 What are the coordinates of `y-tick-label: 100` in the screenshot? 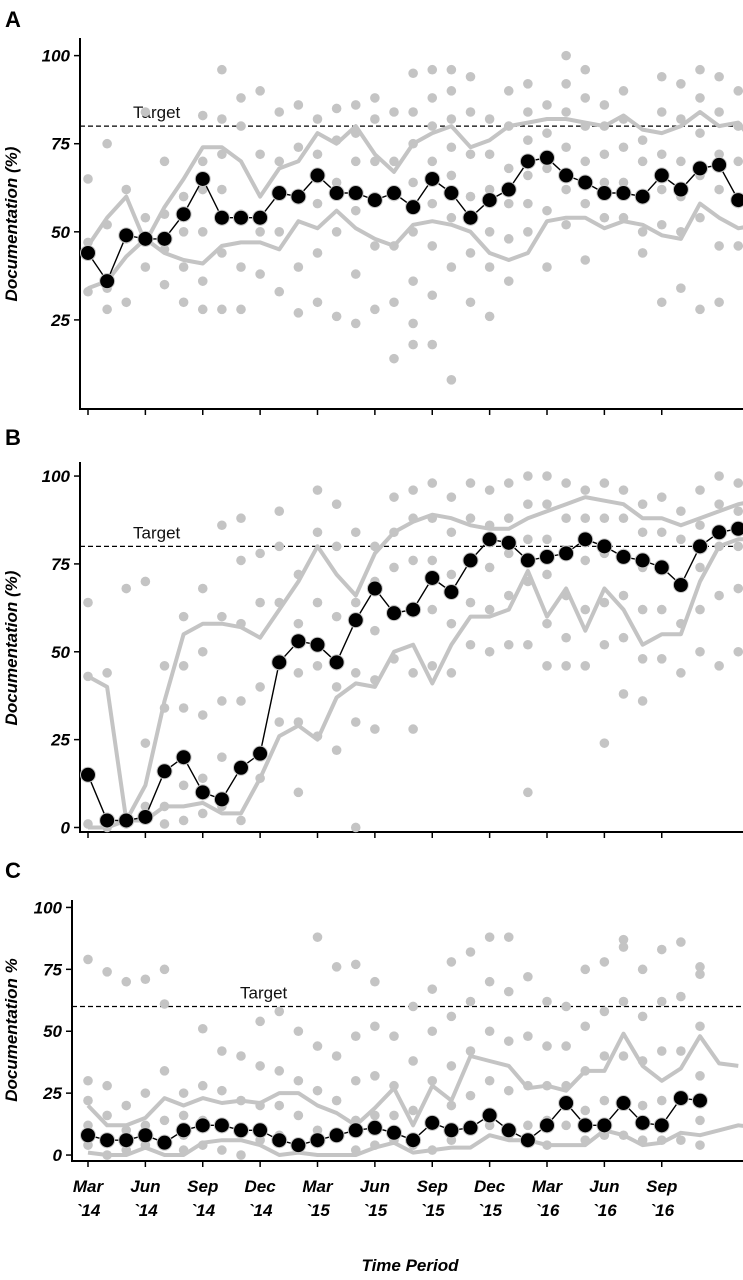 It's located at (56, 476).